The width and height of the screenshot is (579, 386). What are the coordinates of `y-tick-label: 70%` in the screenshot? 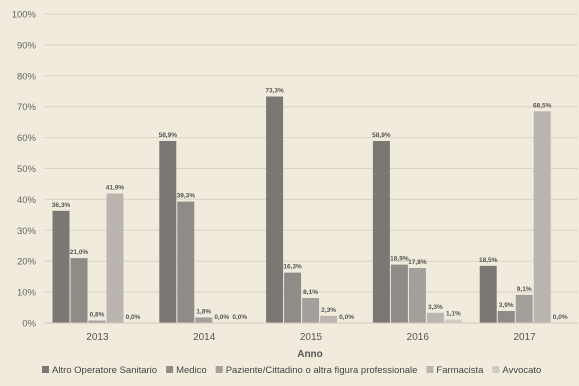 It's located at (27, 107).